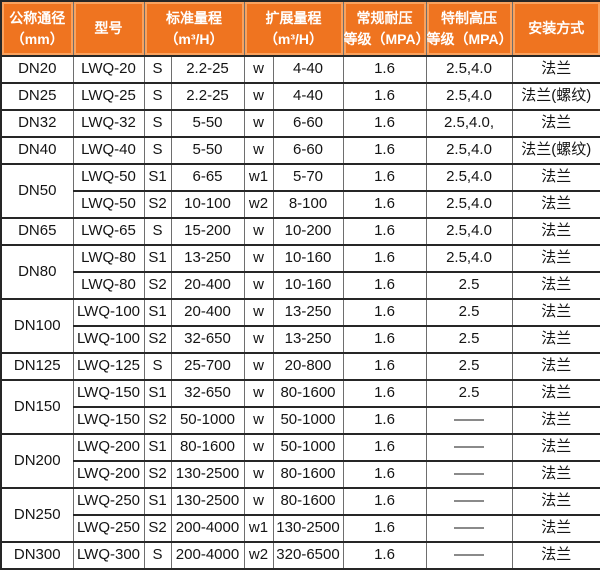  What do you see at coordinates (207, 204) in the screenshot?
I see `cell-standard-range-value: 10-100` at bounding box center [207, 204].